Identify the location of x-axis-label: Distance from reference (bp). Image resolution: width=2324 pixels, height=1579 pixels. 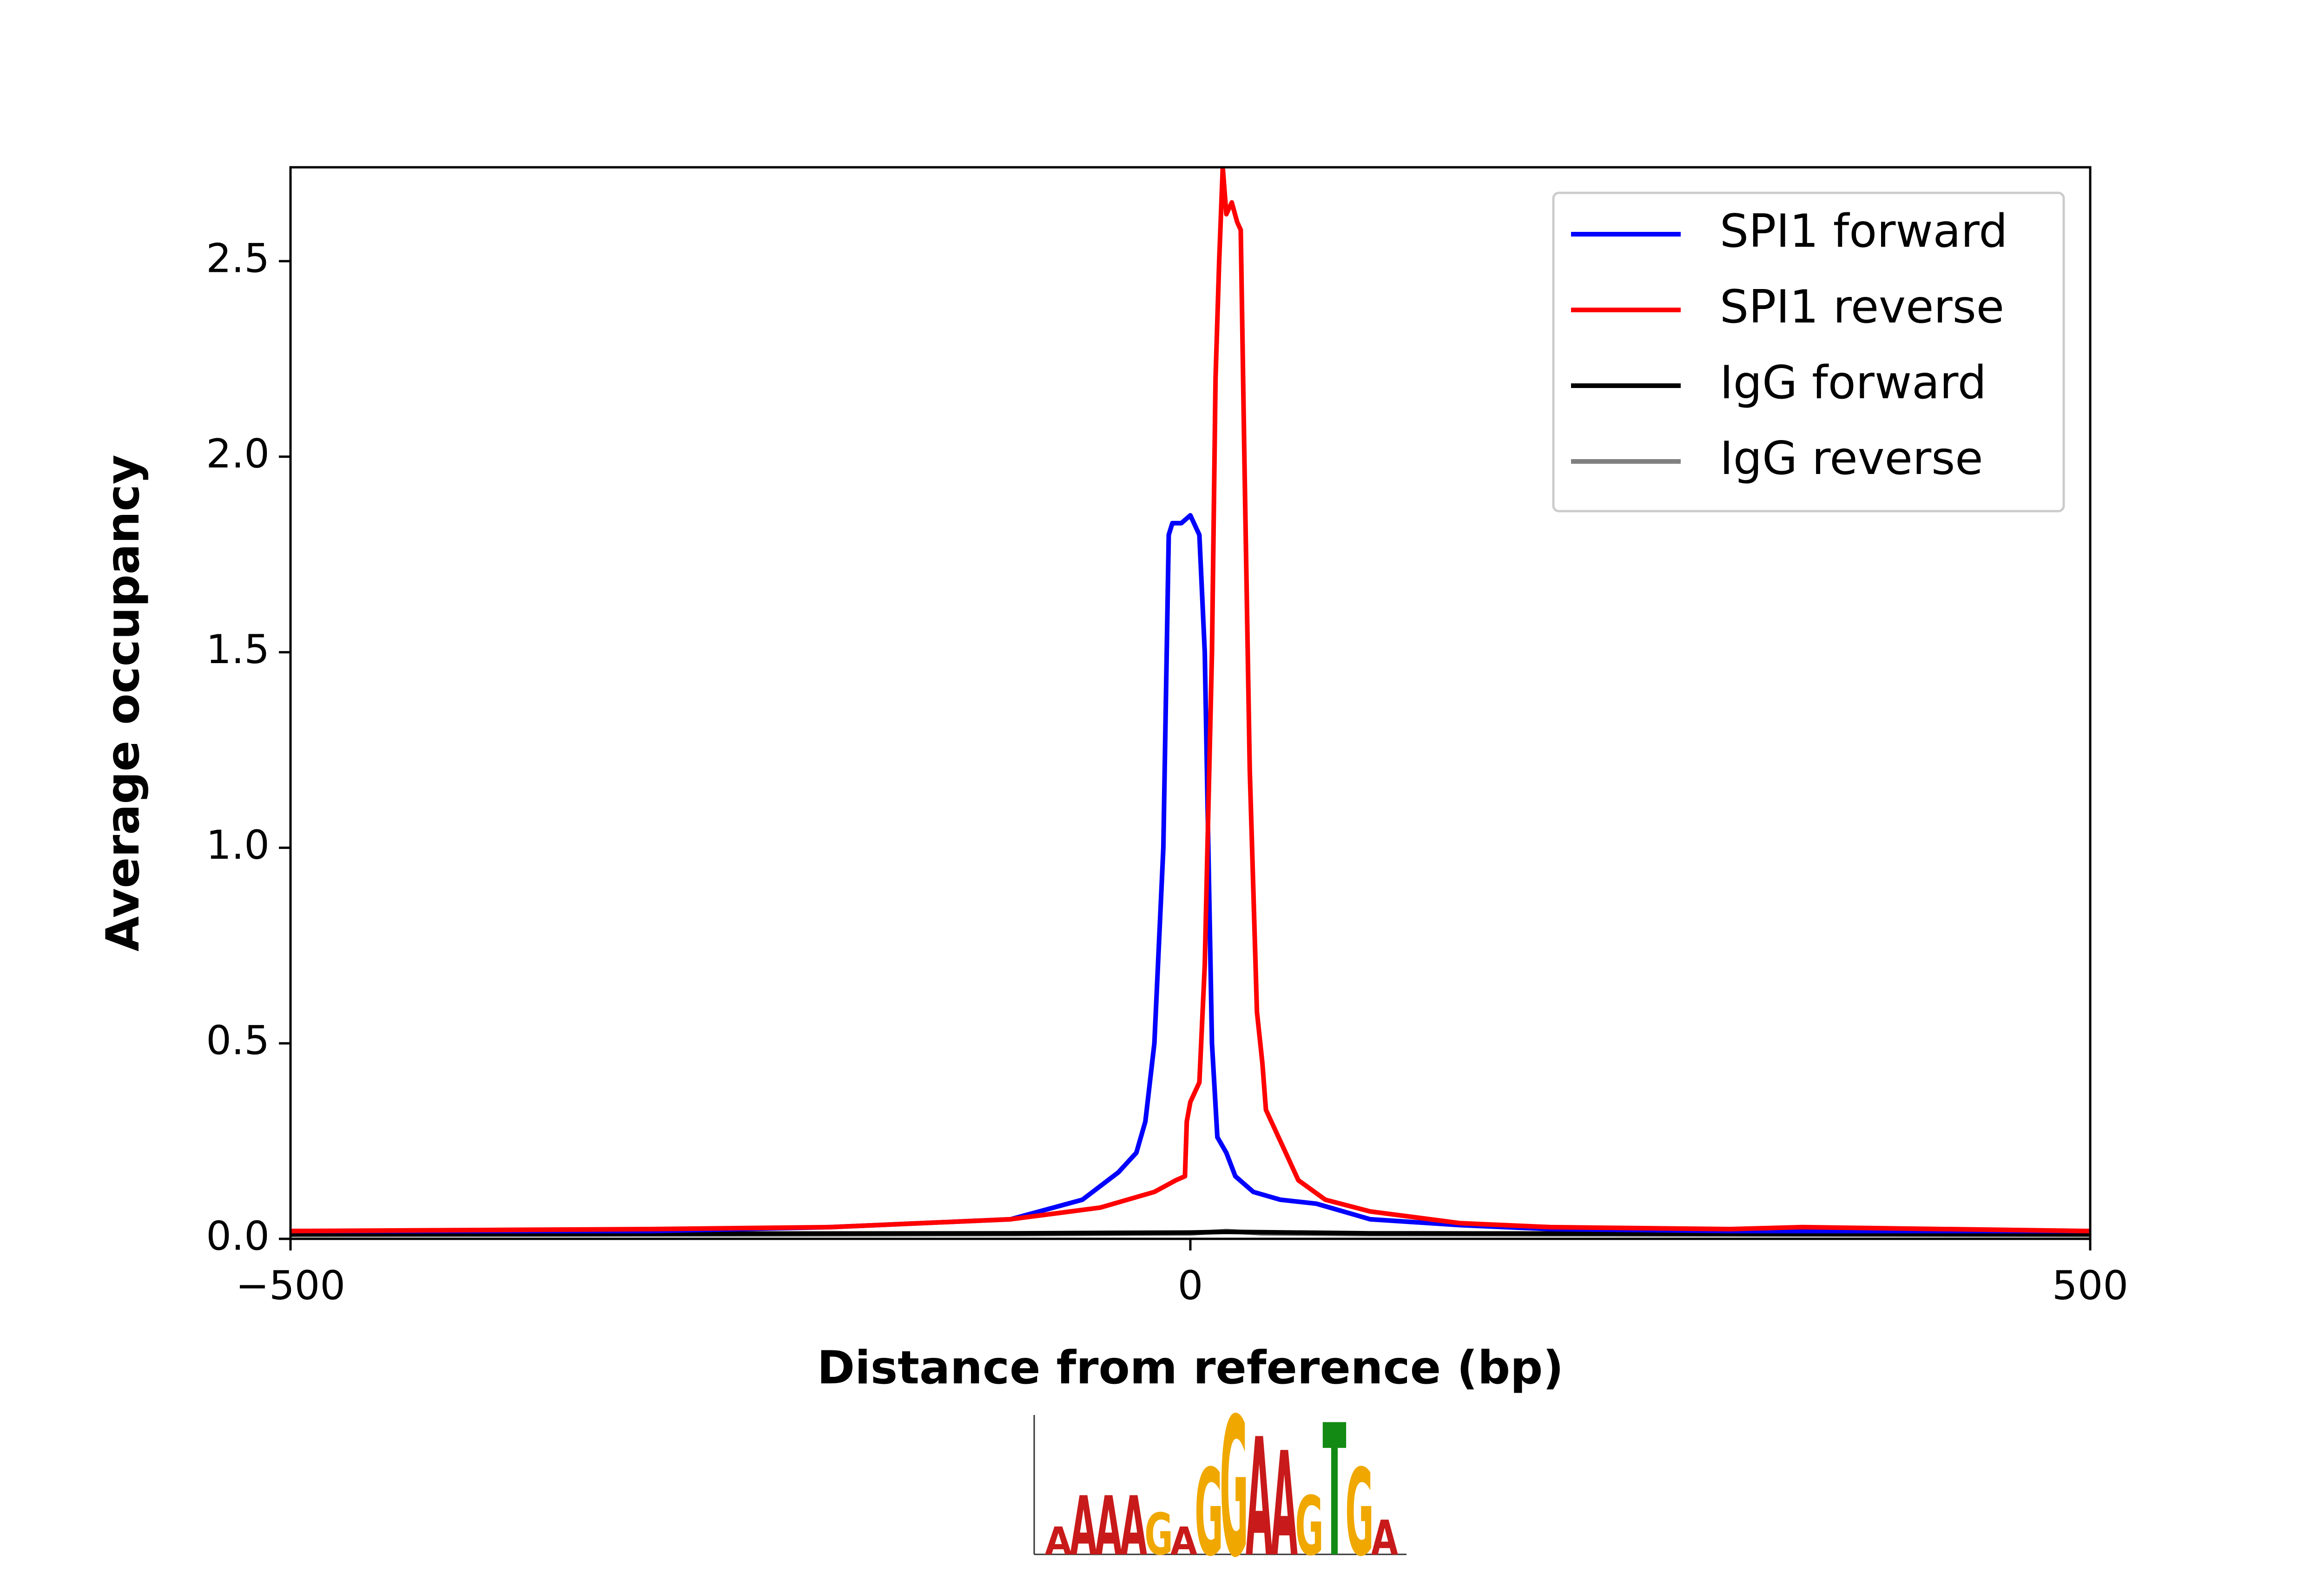
(1190, 1368).